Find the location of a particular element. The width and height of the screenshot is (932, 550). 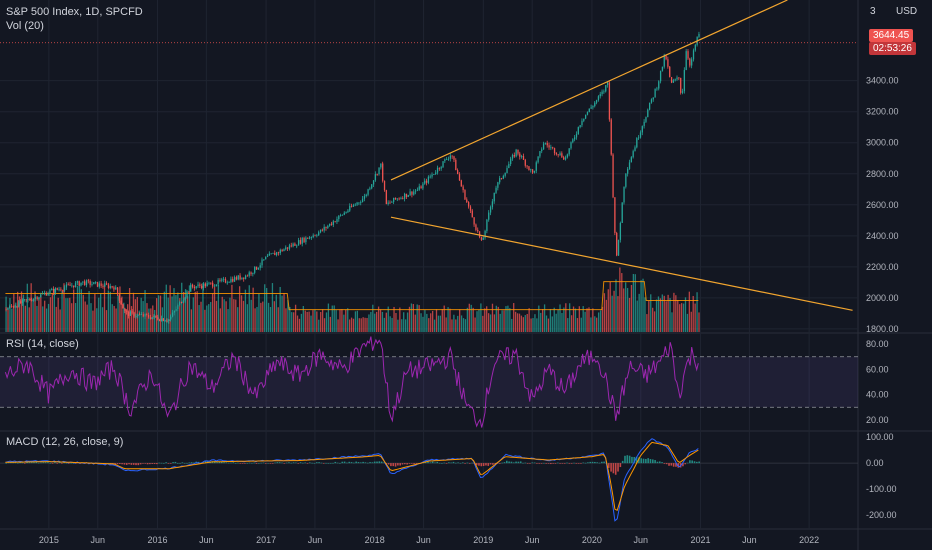

time-tick-label: 2021 is located at coordinates (701, 540).